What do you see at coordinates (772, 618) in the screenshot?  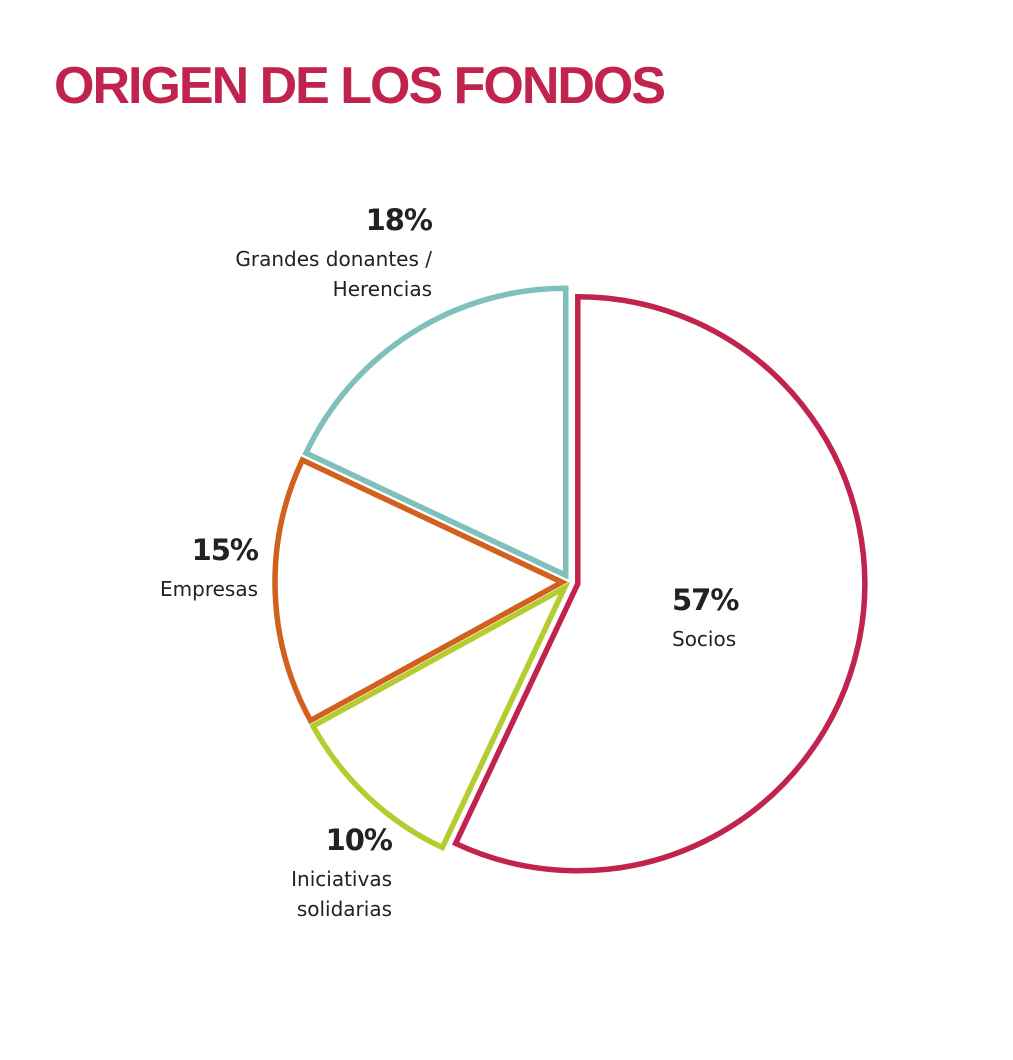 I see `slice-label: 57% Socios` at bounding box center [772, 618].